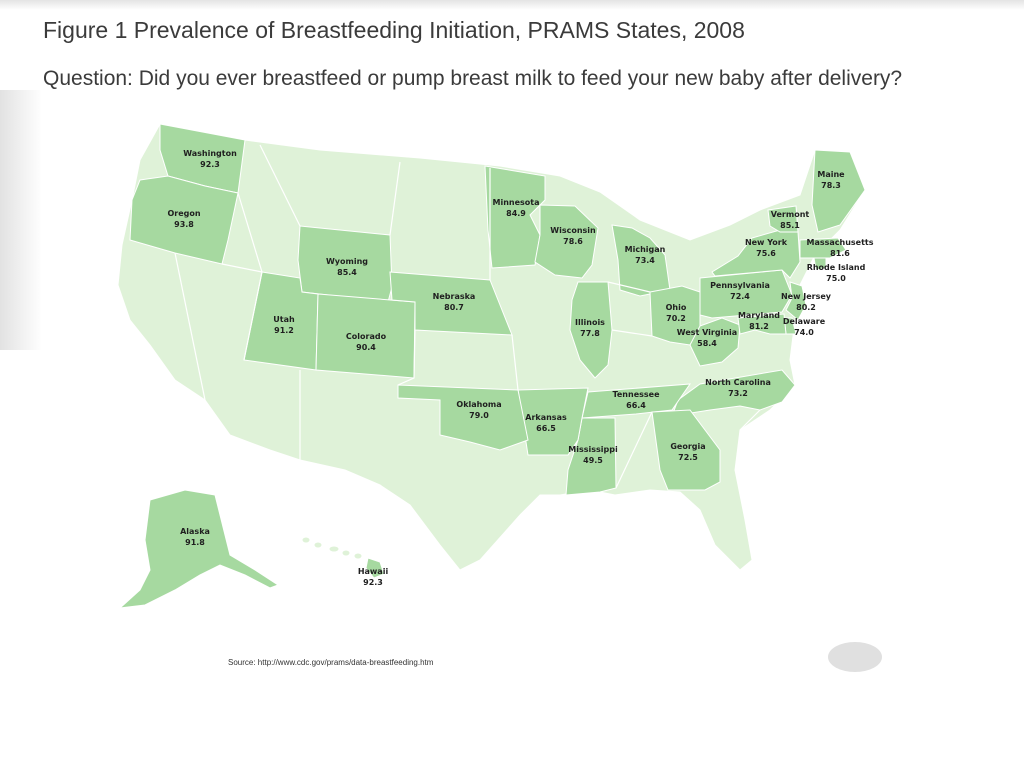  I want to click on state-name-arkansas: Arkansas, so click(546, 417).